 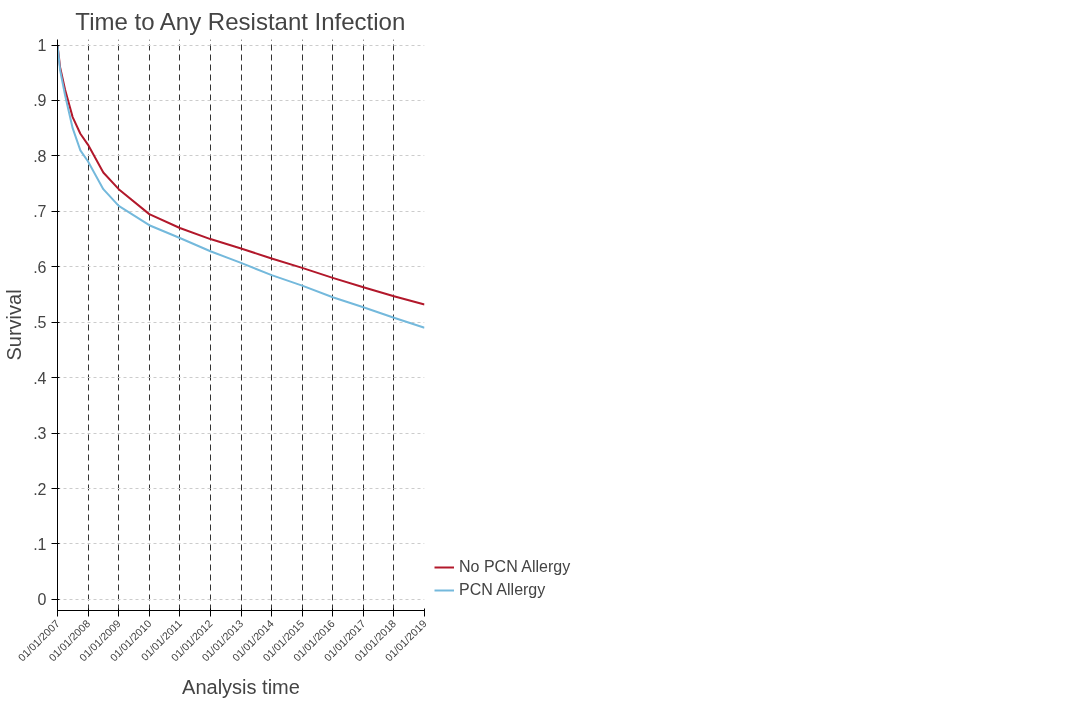 I want to click on y-tick-label: .7, so click(x=40, y=212).